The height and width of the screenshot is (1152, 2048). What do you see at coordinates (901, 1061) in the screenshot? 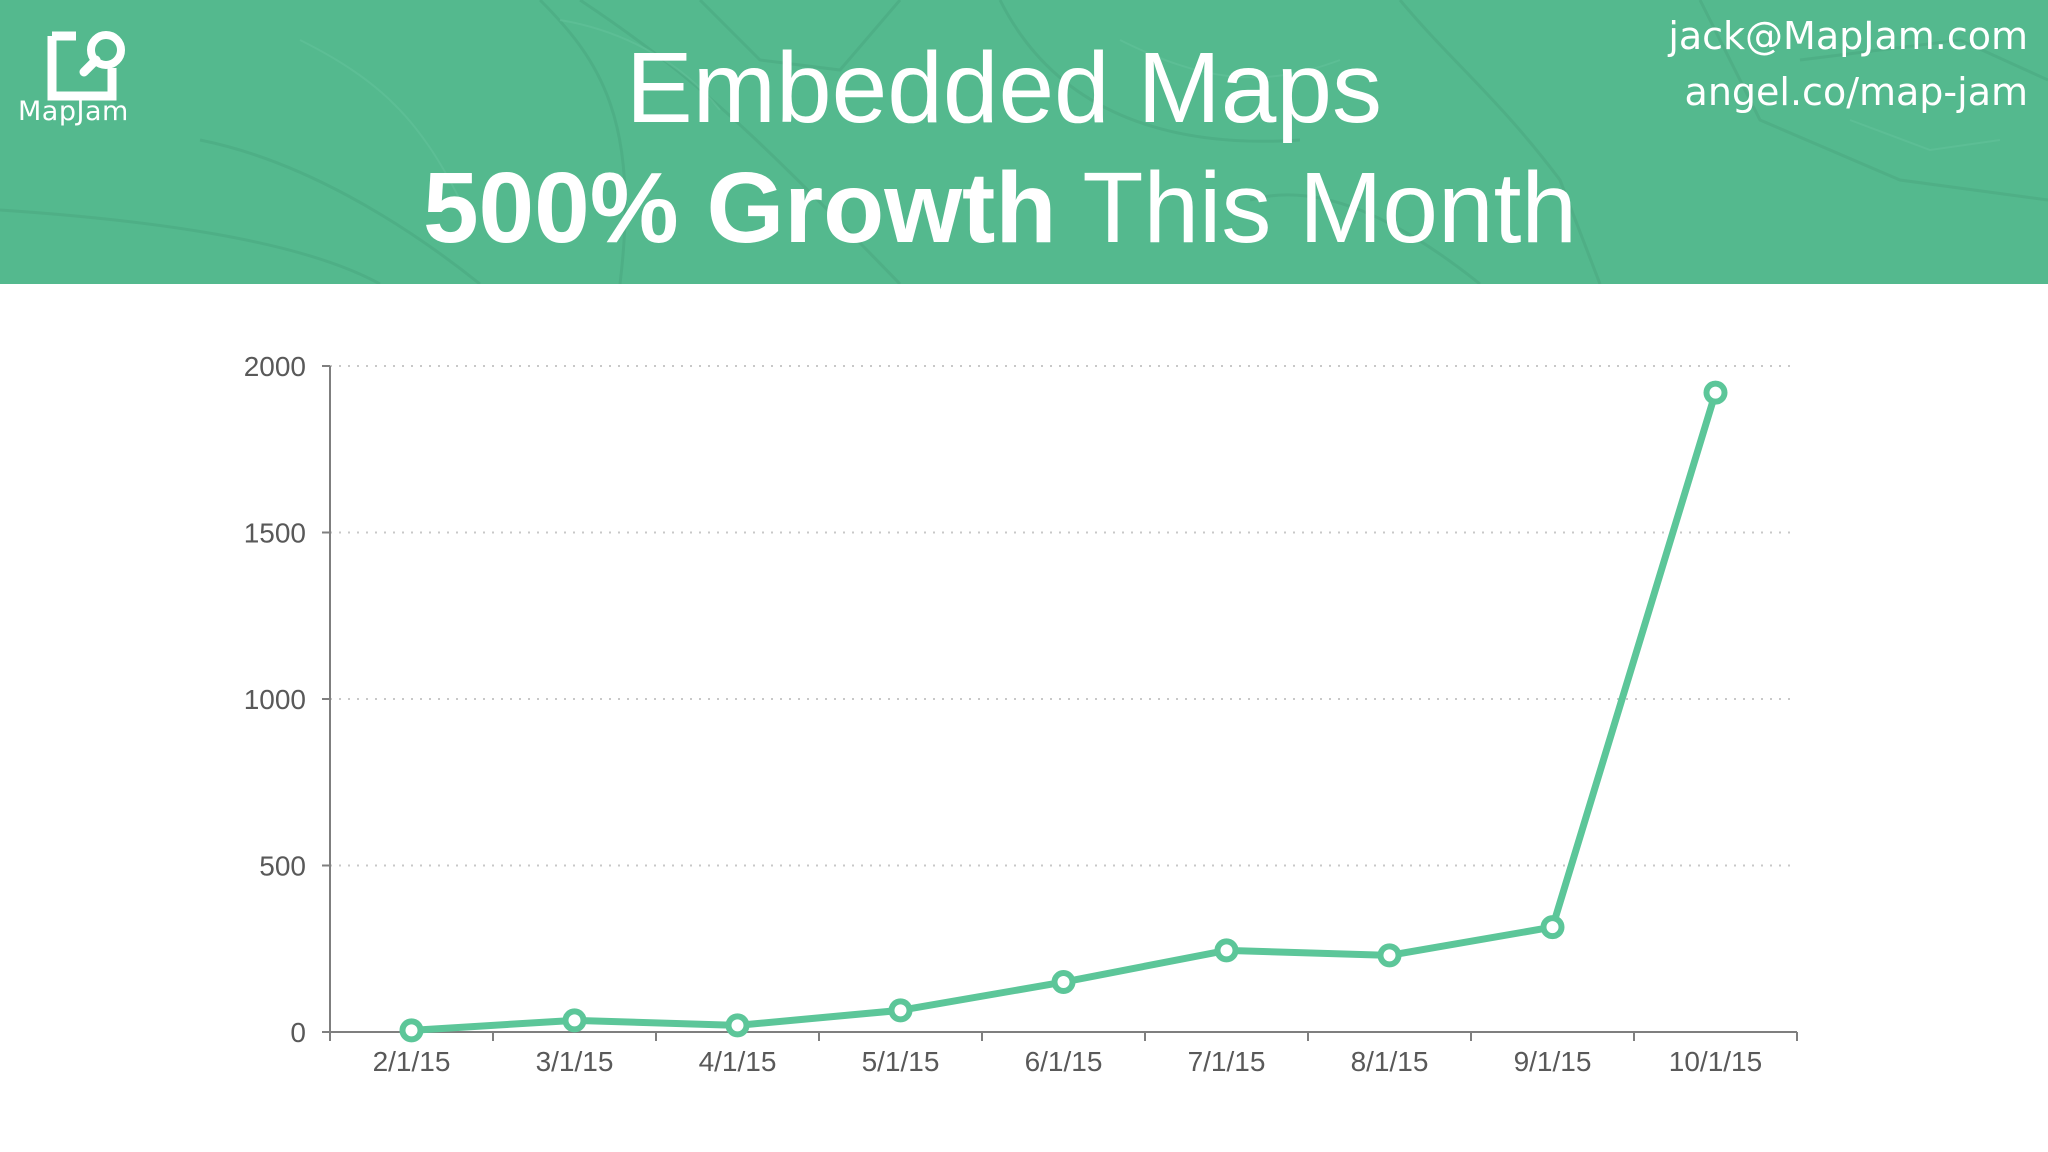
I see `x-tick-label: 5/1/15` at bounding box center [901, 1061].